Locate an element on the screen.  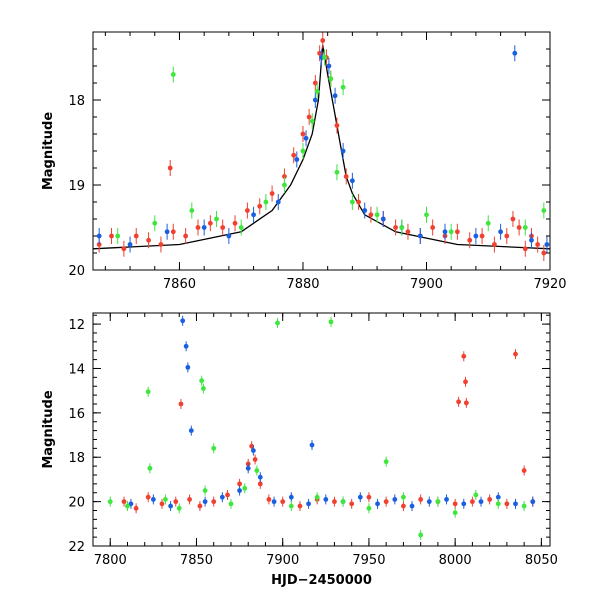
x-tick-label: 7920 is located at coordinates (549, 284).